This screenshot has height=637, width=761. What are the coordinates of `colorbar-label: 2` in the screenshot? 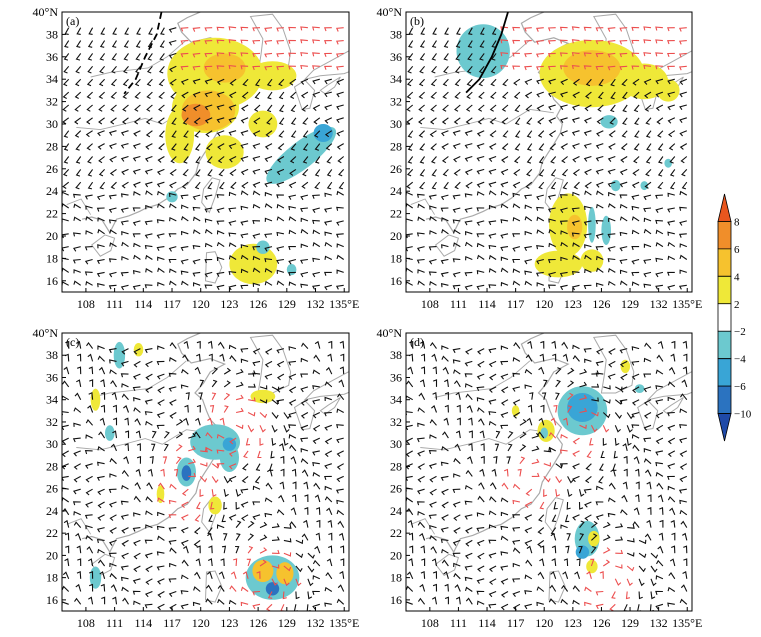 It's located at (737, 305).